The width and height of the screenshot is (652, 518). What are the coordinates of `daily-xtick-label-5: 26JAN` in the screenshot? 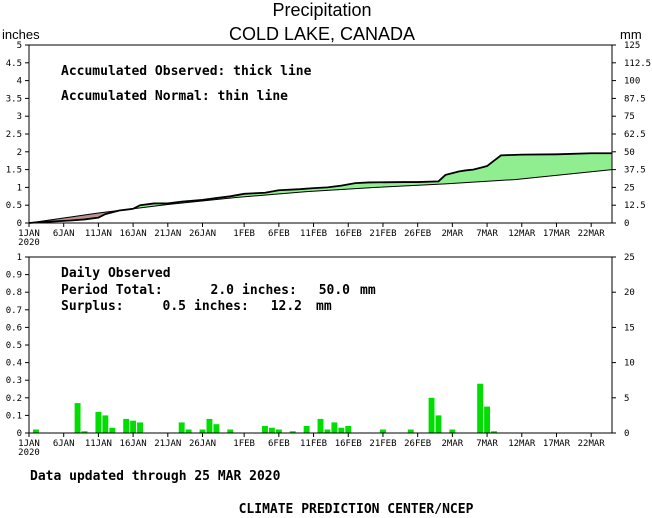 It's located at (202, 444).